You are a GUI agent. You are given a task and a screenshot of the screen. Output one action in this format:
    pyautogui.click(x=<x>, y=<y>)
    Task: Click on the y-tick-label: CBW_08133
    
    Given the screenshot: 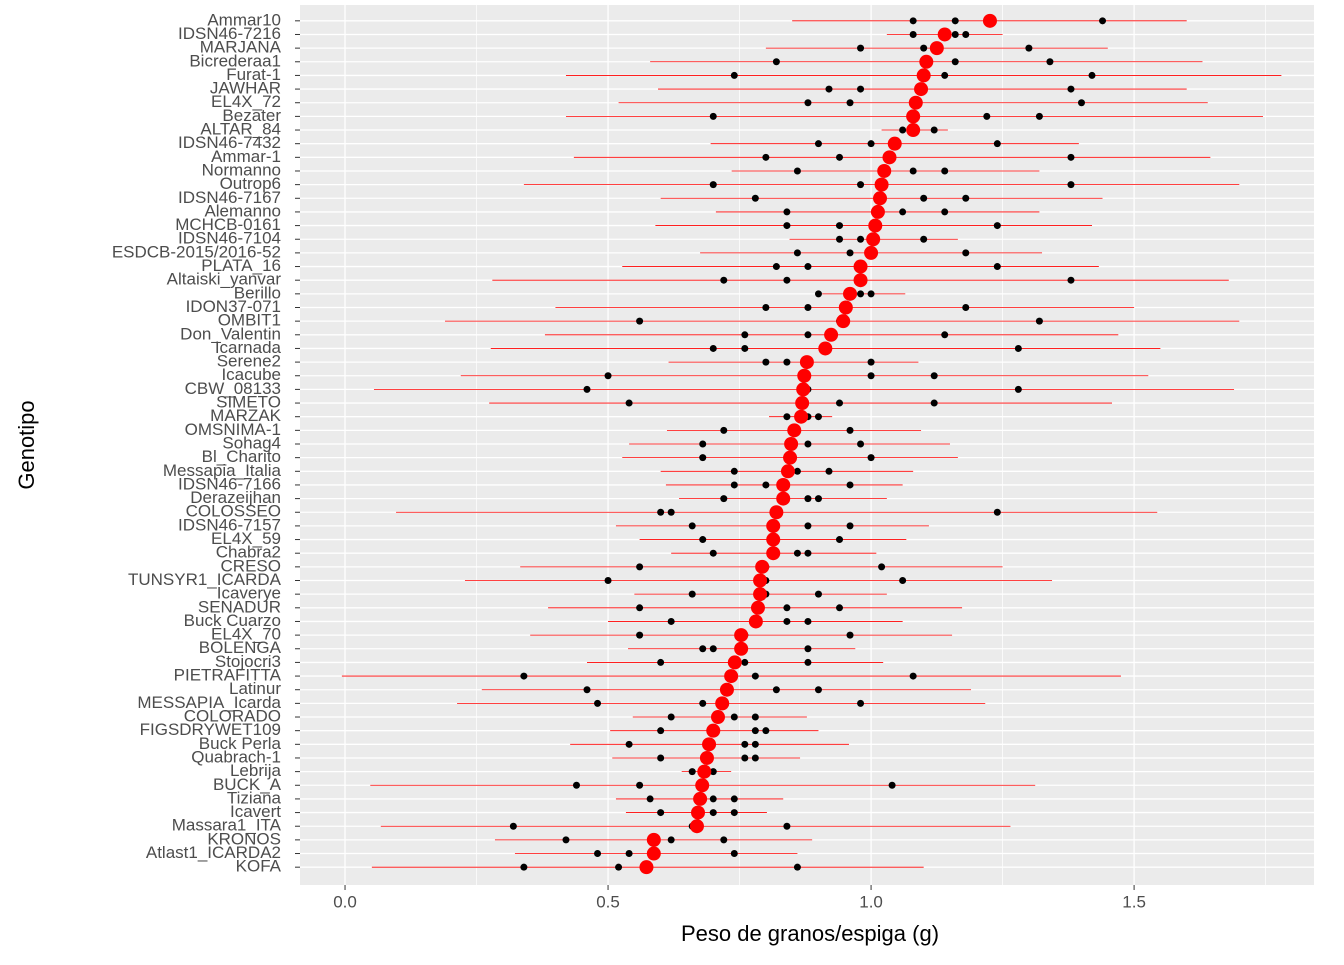 What is the action you would take?
    pyautogui.click(x=233, y=388)
    